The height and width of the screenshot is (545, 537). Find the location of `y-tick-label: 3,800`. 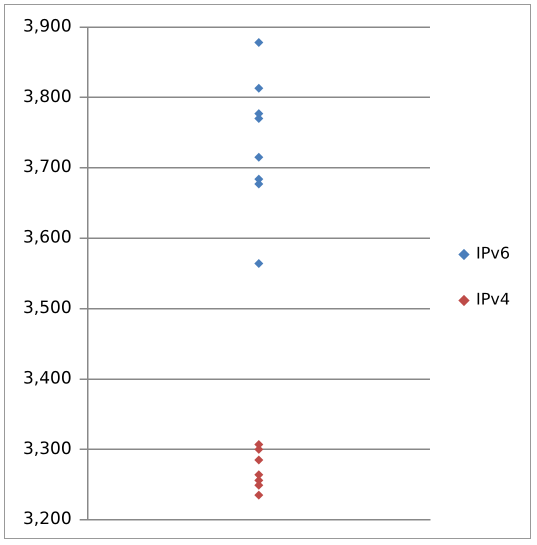

y-tick-label: 3,800 is located at coordinates (47, 96).